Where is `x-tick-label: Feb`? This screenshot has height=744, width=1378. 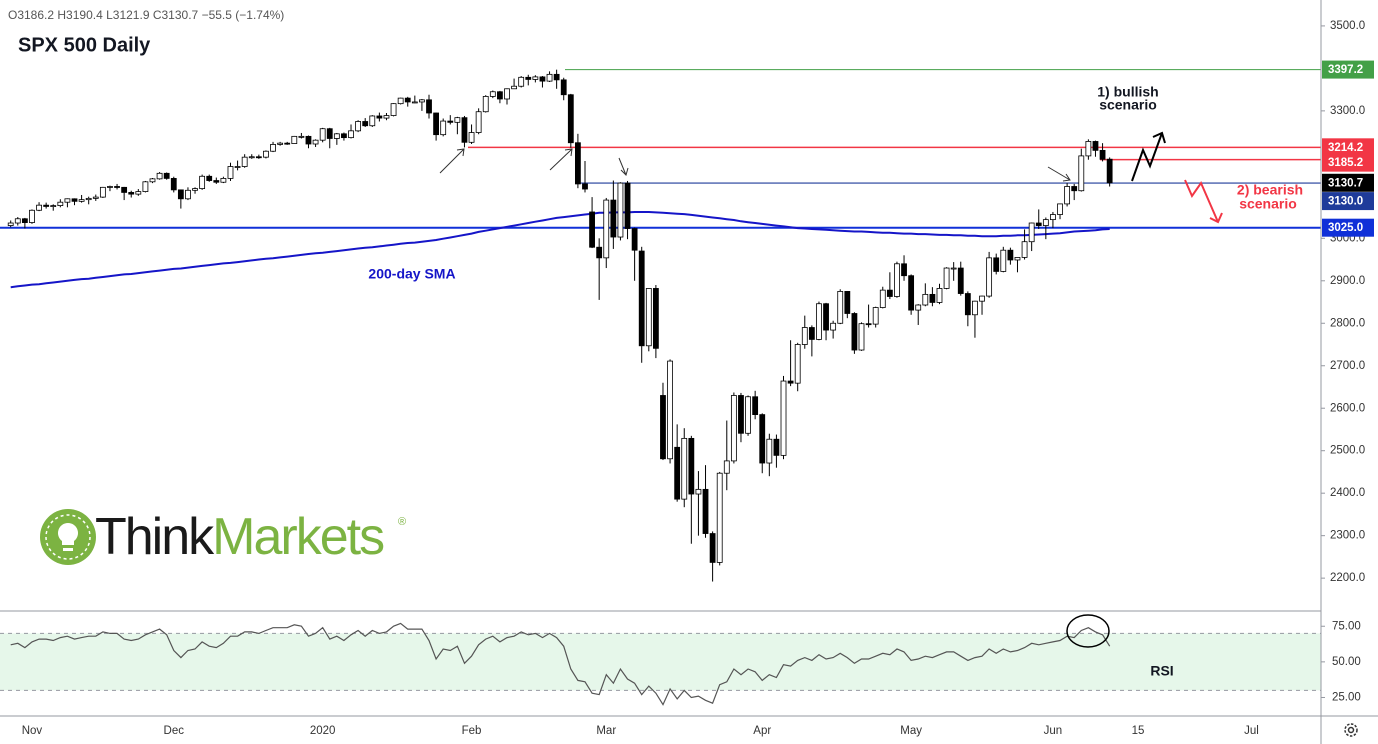 x-tick-label: Feb is located at coordinates (472, 731).